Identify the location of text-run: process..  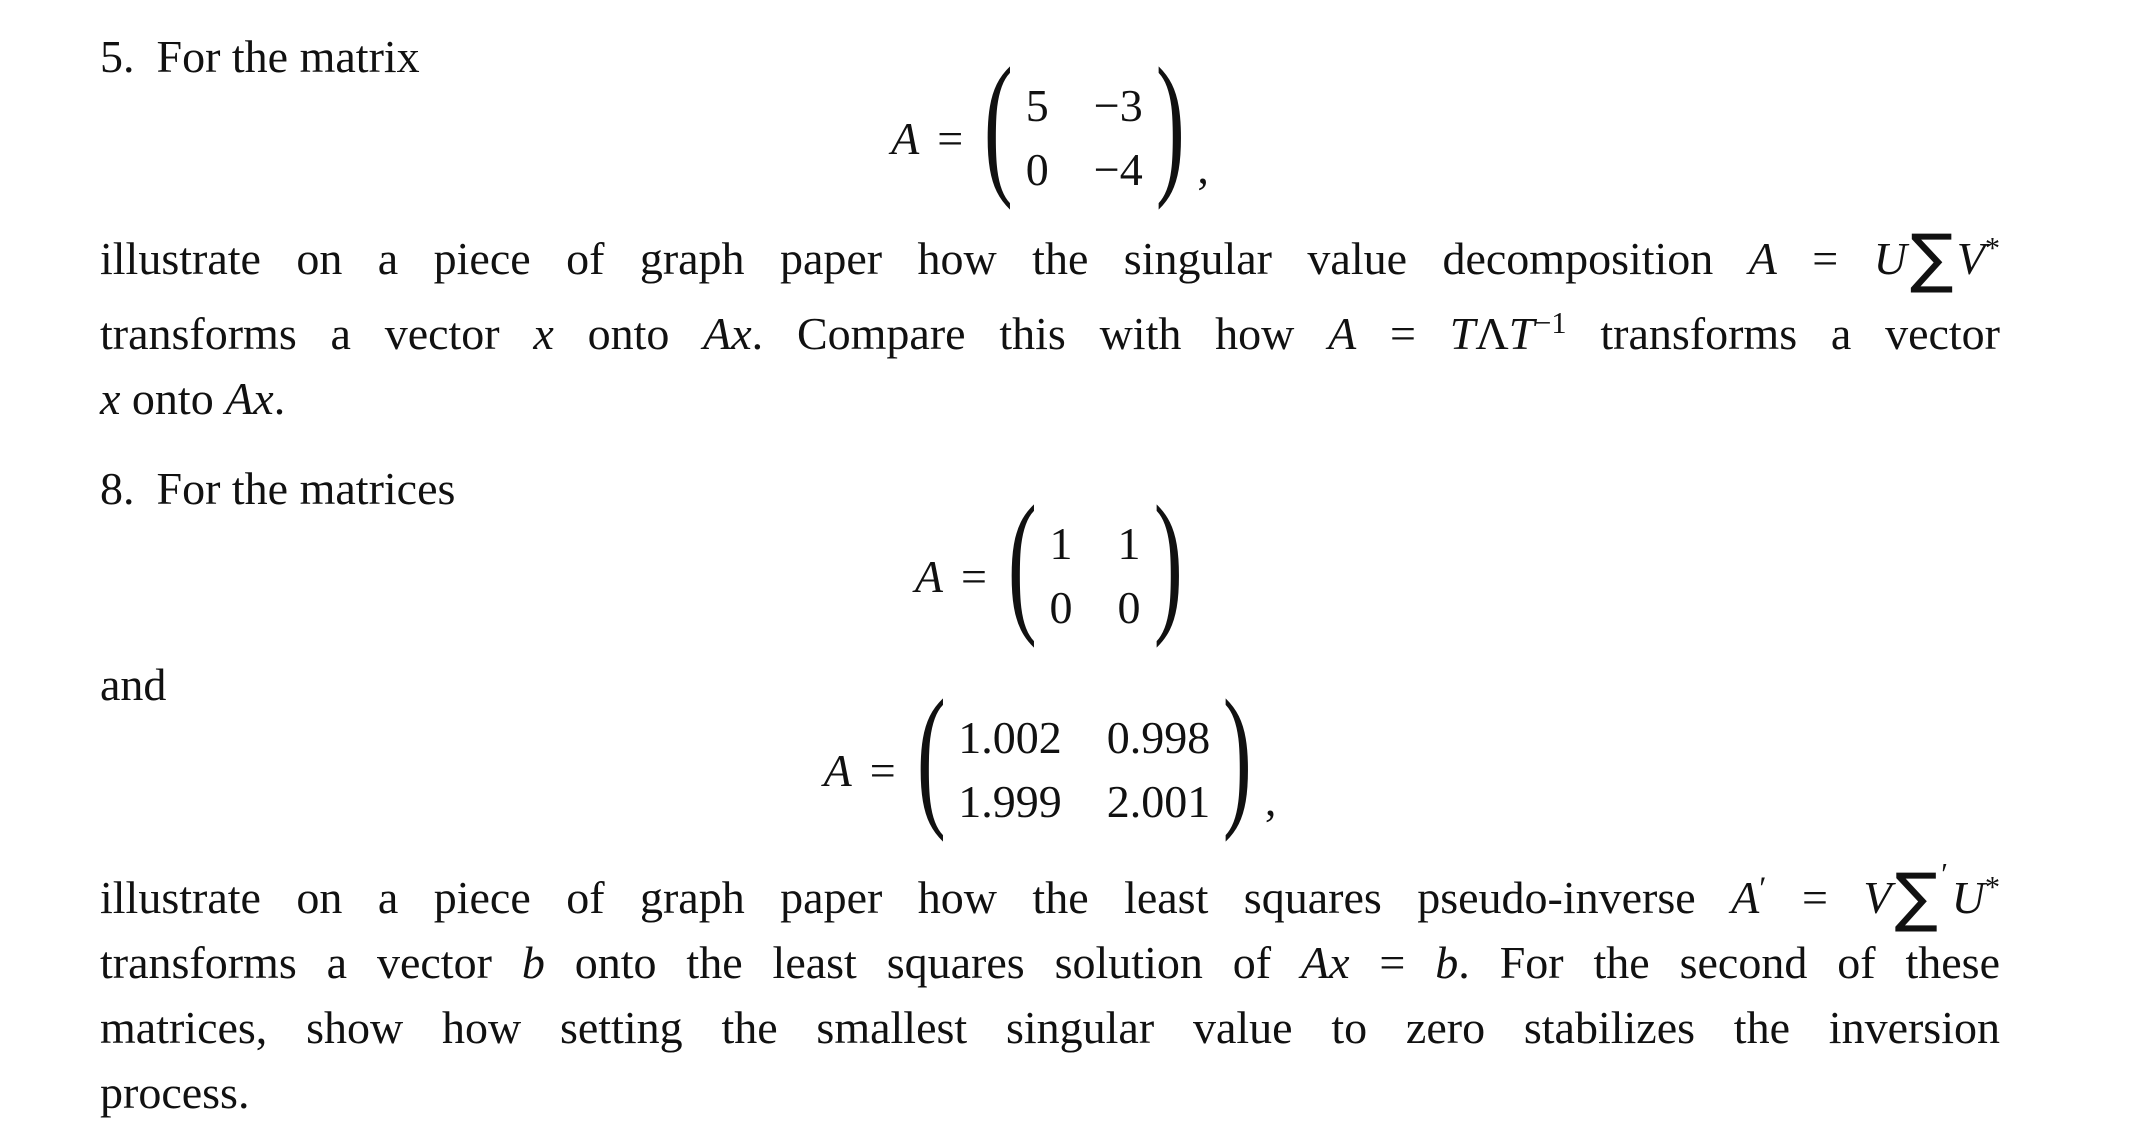
(175, 1092).